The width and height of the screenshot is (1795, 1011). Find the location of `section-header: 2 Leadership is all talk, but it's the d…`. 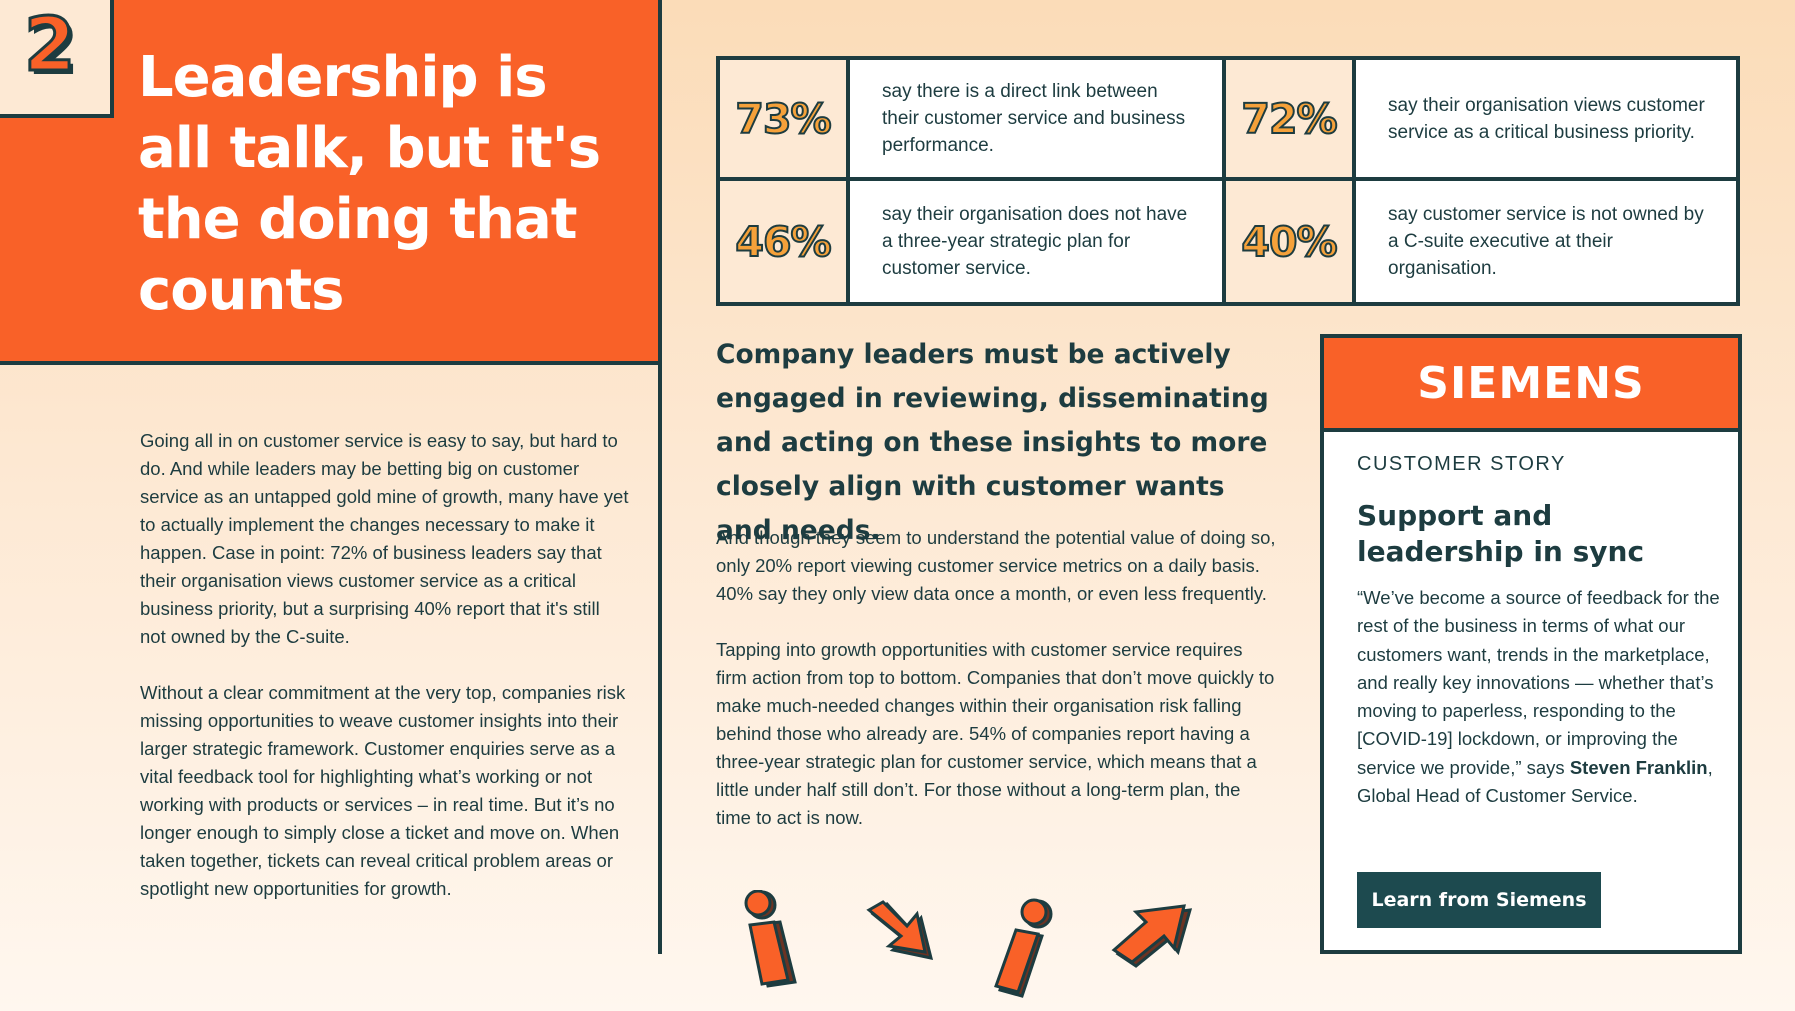

section-header: 2 Leadership is all talk, but it's the d… is located at coordinates (331, 182).